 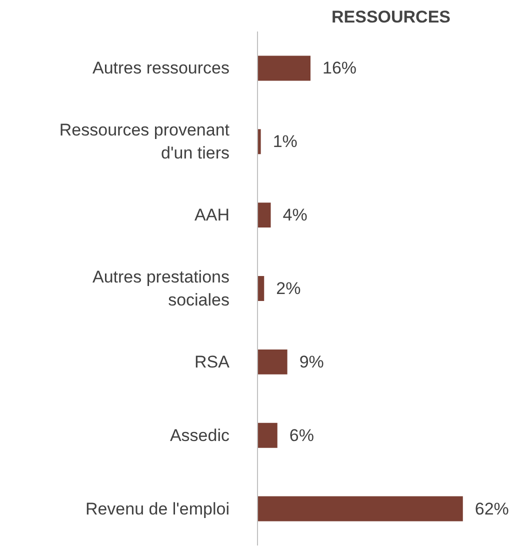 What do you see at coordinates (200, 435) in the screenshot?
I see `y-tick-label: Assedic` at bounding box center [200, 435].